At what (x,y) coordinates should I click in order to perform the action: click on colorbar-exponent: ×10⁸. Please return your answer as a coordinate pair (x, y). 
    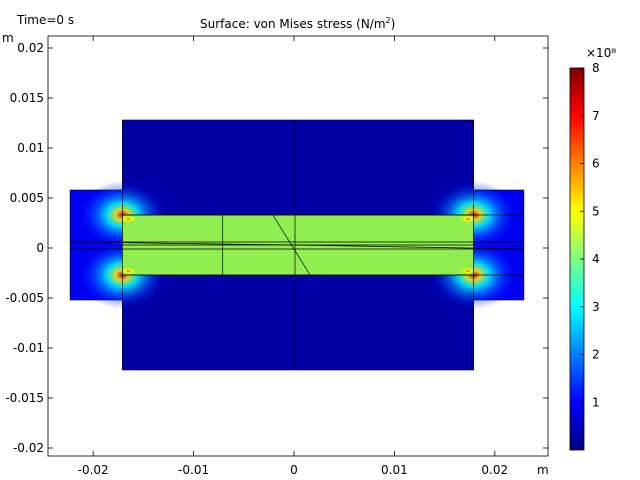
    Looking at the image, I should click on (601, 53).